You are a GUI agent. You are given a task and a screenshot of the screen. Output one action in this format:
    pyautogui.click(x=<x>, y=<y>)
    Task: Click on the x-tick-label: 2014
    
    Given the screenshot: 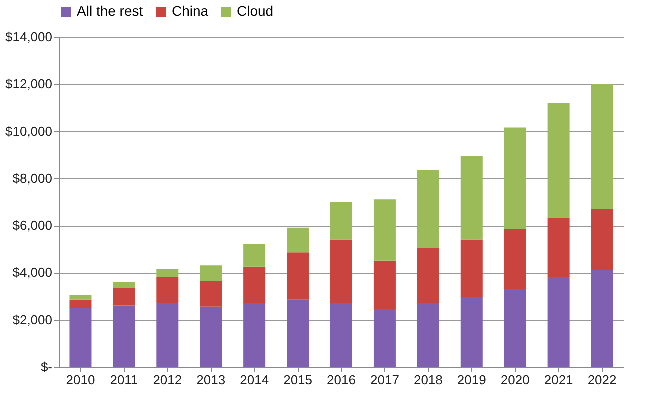 What is the action you would take?
    pyautogui.click(x=255, y=380)
    